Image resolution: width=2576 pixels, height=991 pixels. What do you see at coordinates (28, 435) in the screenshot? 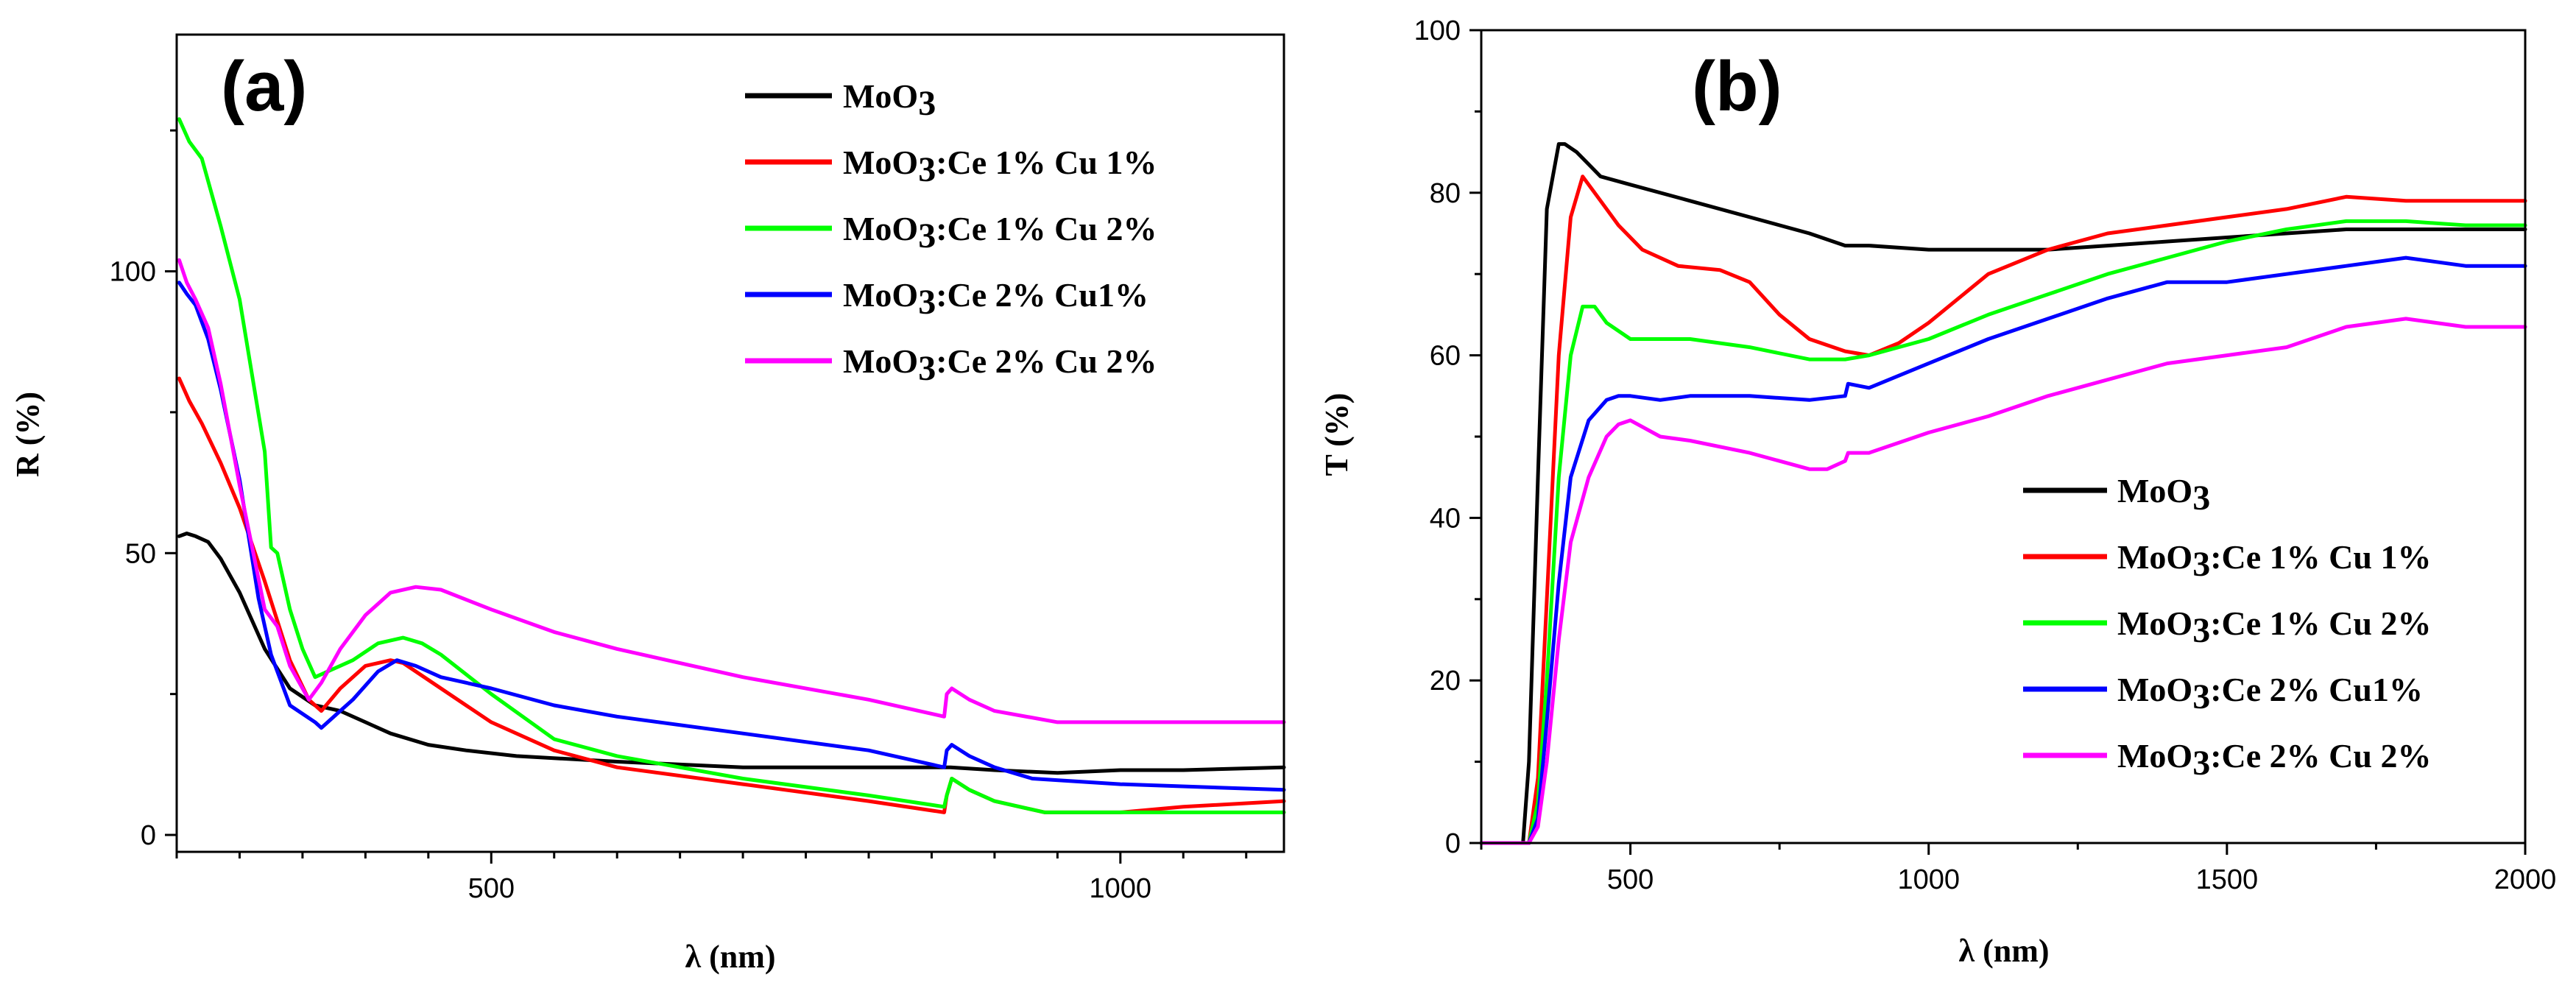
I see `panel-a-y-axis-title: R (%)` at bounding box center [28, 435].